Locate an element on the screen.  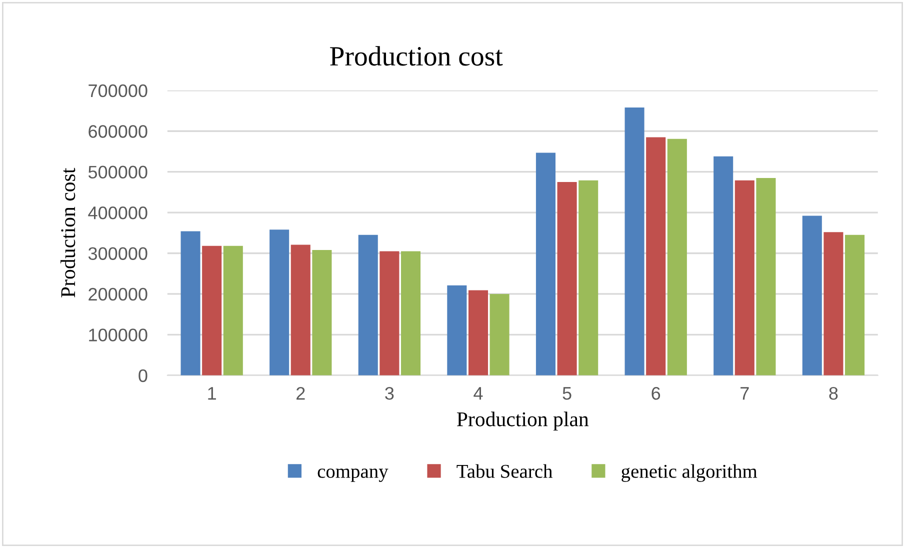
y-tick-label: 600000 is located at coordinates (118, 131).